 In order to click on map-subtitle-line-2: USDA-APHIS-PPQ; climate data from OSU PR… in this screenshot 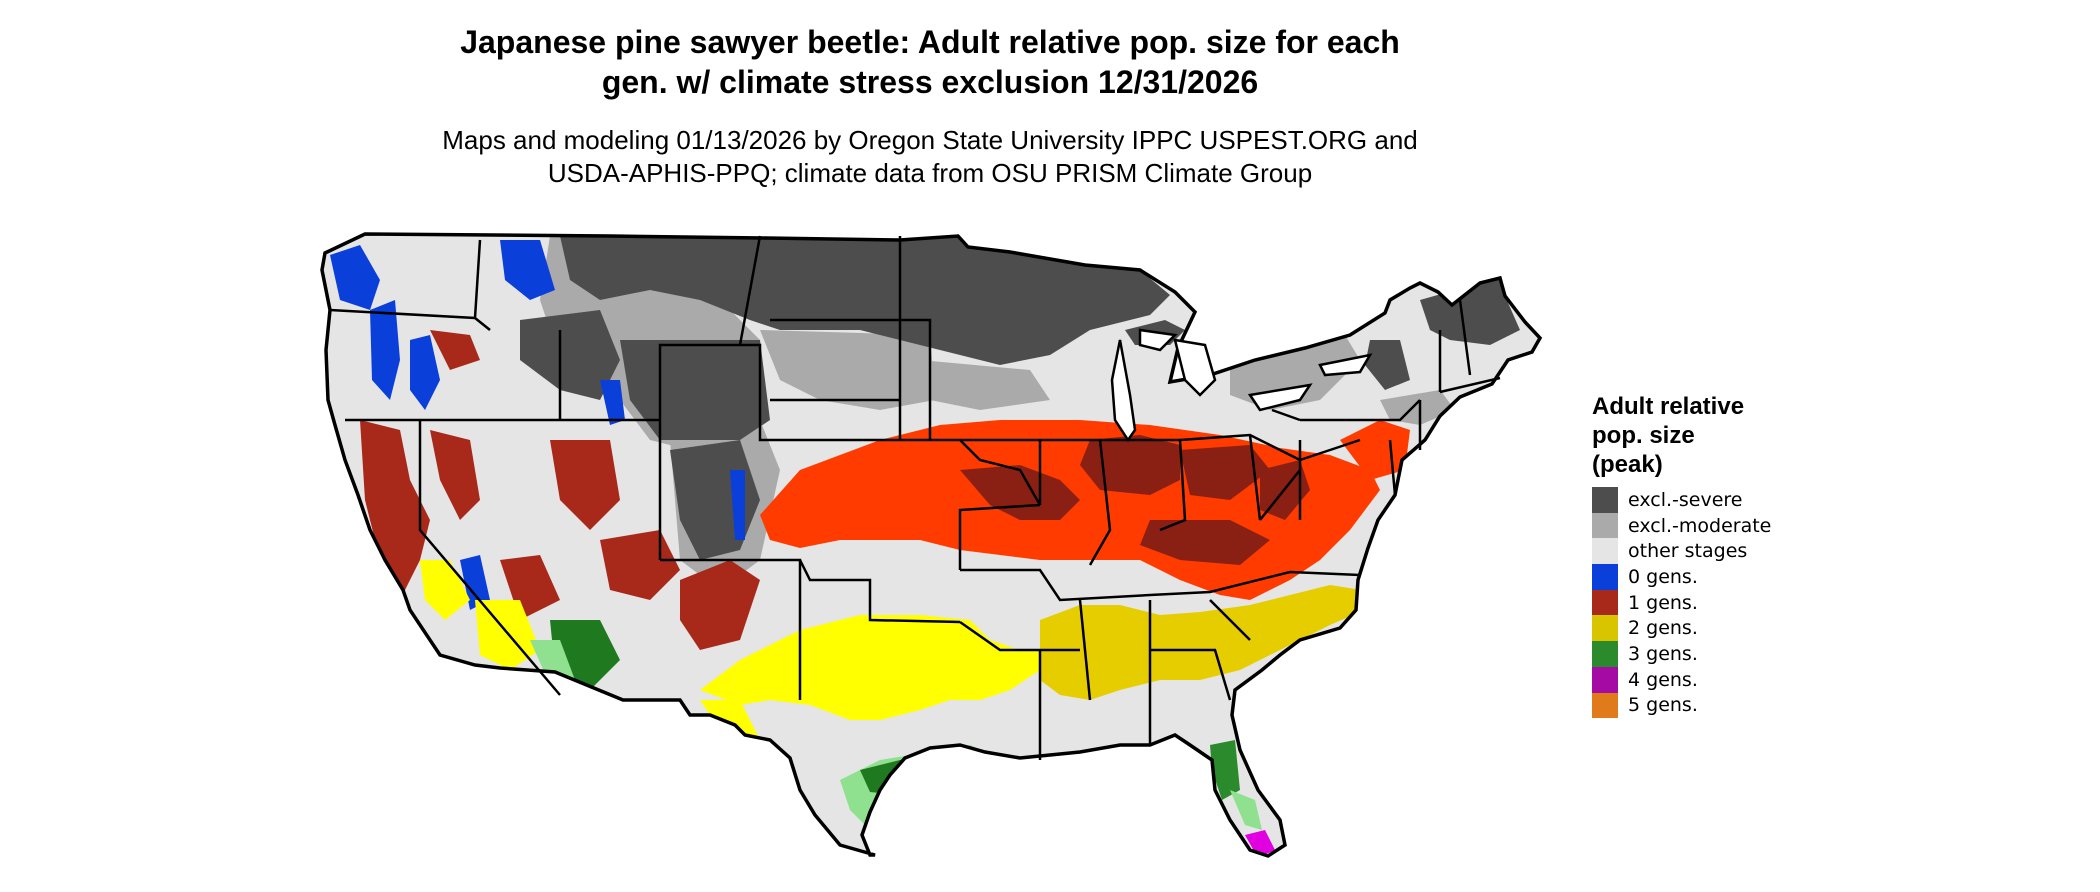, I will do `click(930, 173)`.